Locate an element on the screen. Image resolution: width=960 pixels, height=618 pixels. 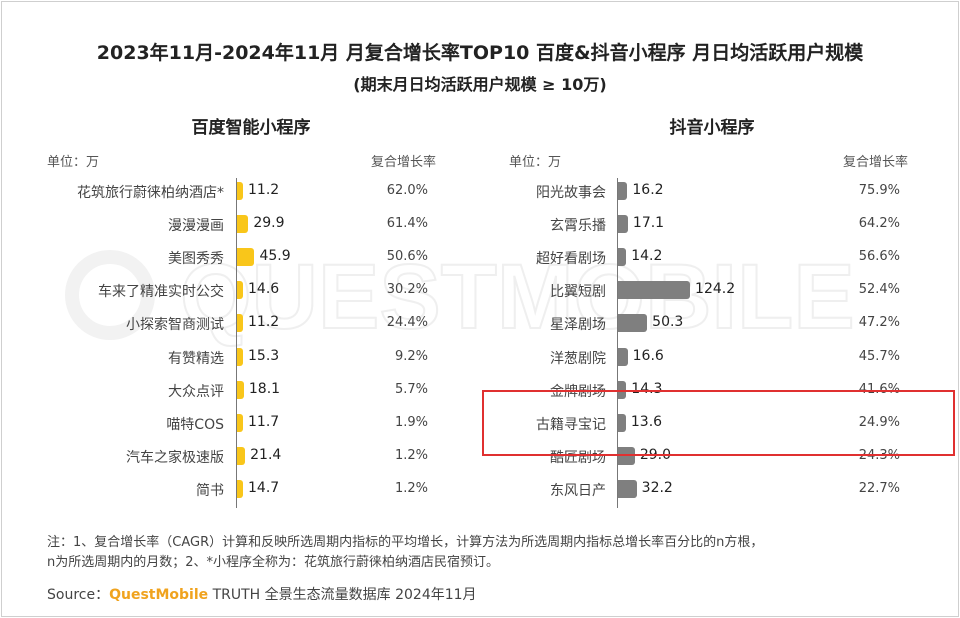
baidu-row: 车来了精准实时公交 14.6 30.2% is located at coordinates (240, 289).